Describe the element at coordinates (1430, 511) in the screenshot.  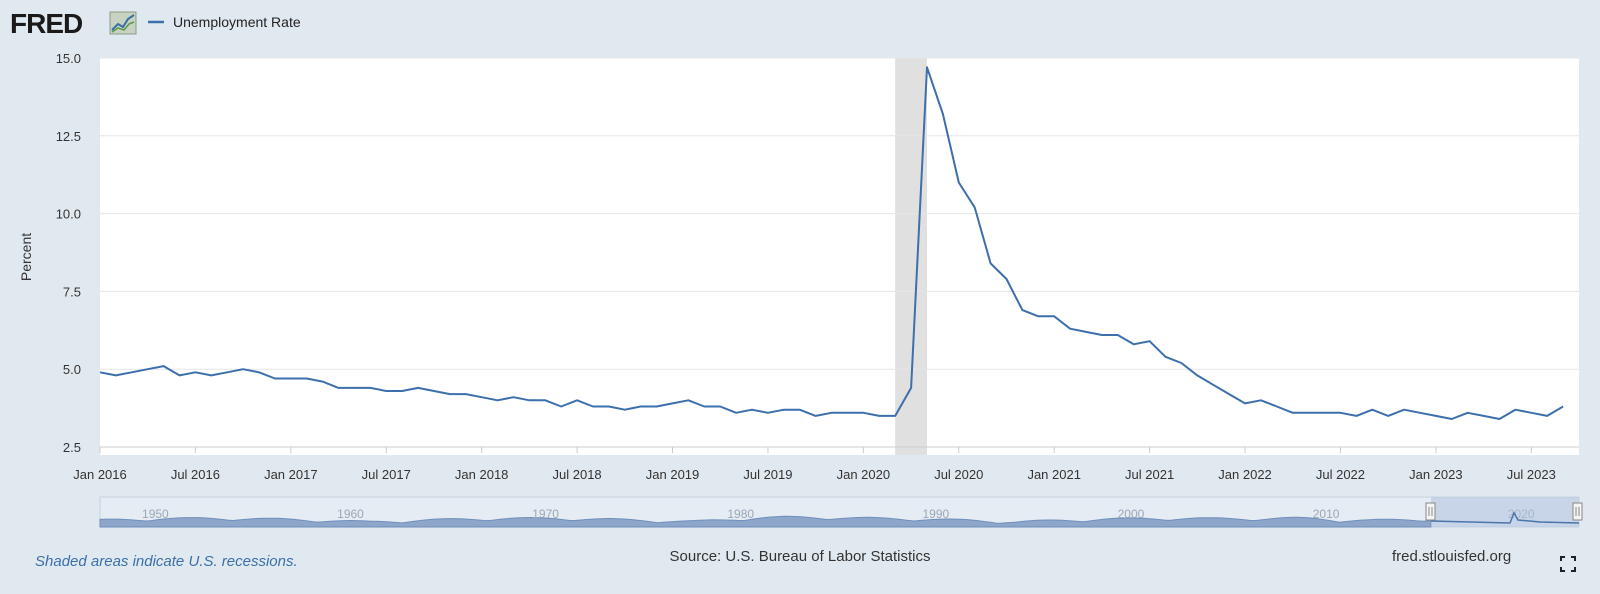
I see `navigator-left-handle` at that location.